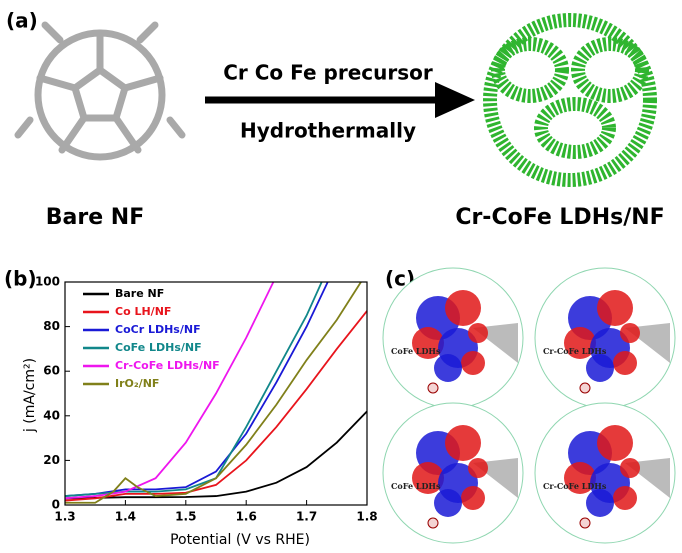 The height and width of the screenshot is (553, 682). What do you see at coordinates (95, 217) in the screenshot?
I see `left-label: Bare NF` at bounding box center [95, 217].